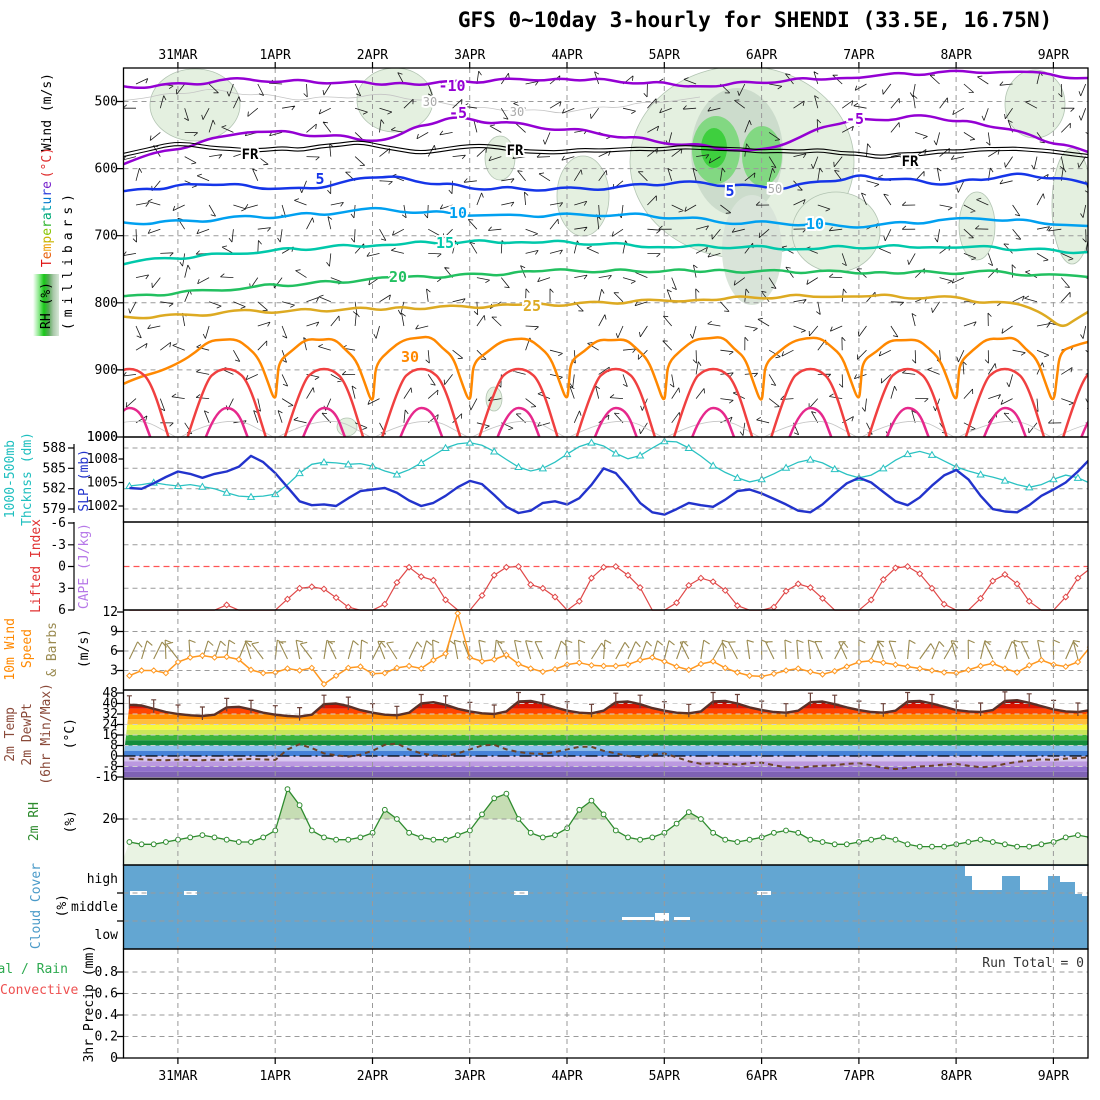 This screenshot has width=1100, height=1100. What do you see at coordinates (664, 55) in the screenshot?
I see `top-date-label: 5APR` at bounding box center [664, 55].